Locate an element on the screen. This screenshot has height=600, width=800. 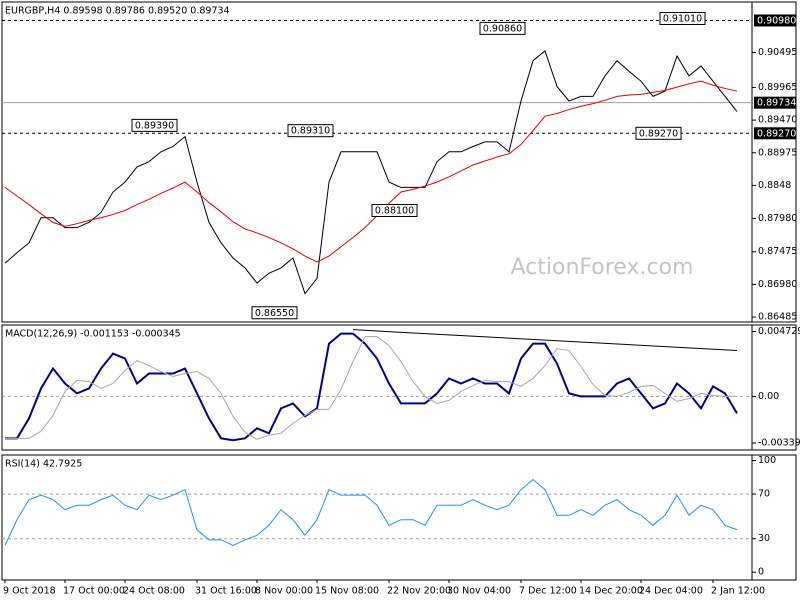
y-tick-label: 0.86980 is located at coordinates (777, 284).